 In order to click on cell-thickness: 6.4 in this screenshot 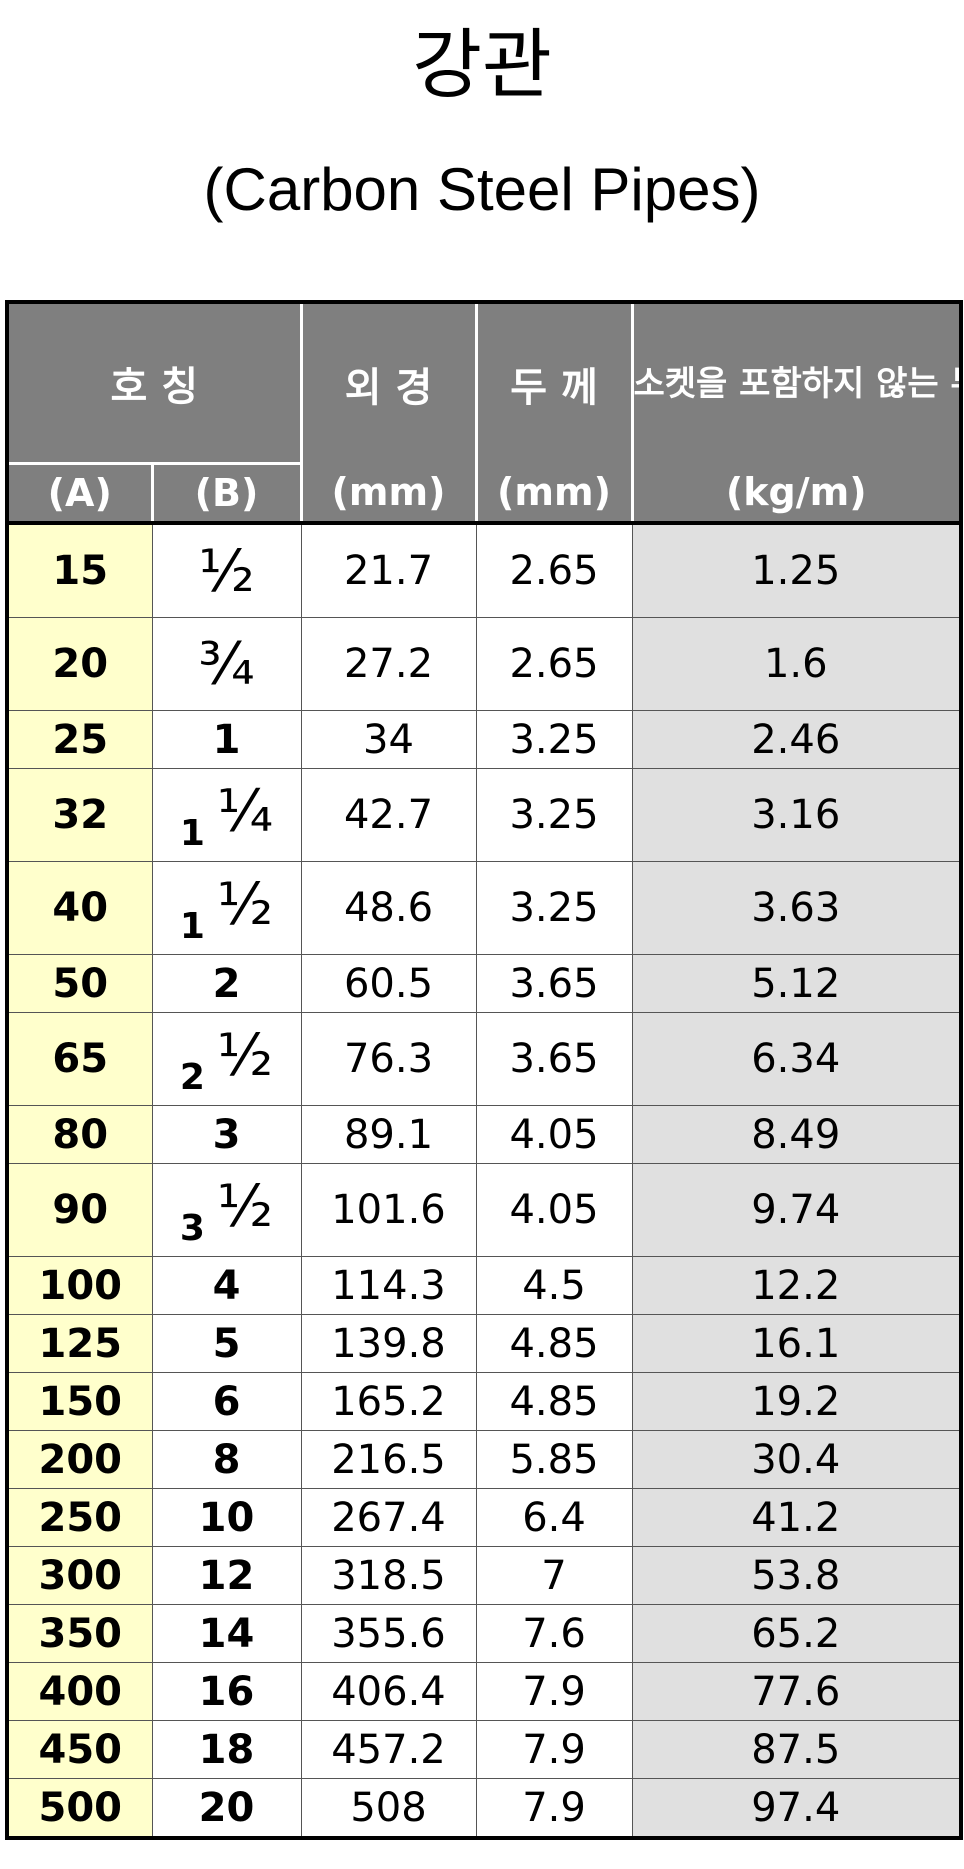, I will do `click(554, 1517)`.